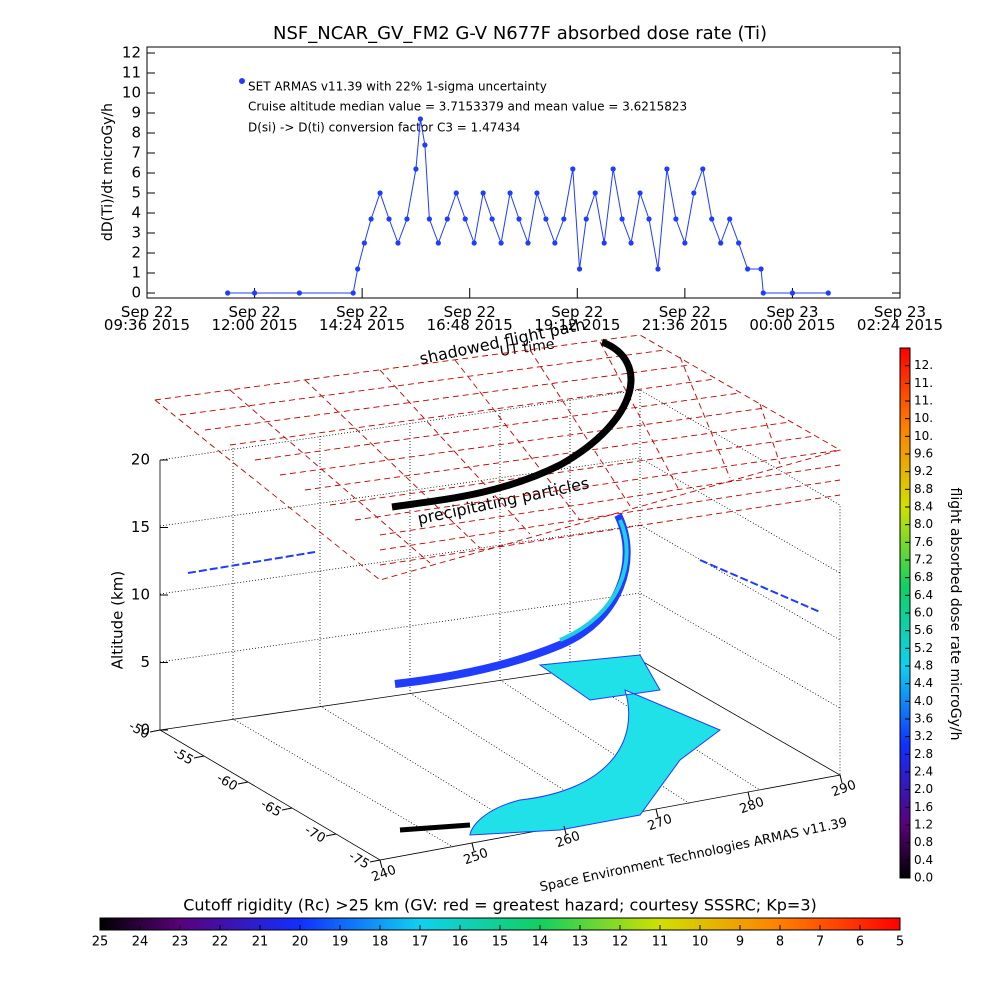  Describe the element at coordinates (136, 213) in the screenshot. I see `y-tick-label: 4` at that location.